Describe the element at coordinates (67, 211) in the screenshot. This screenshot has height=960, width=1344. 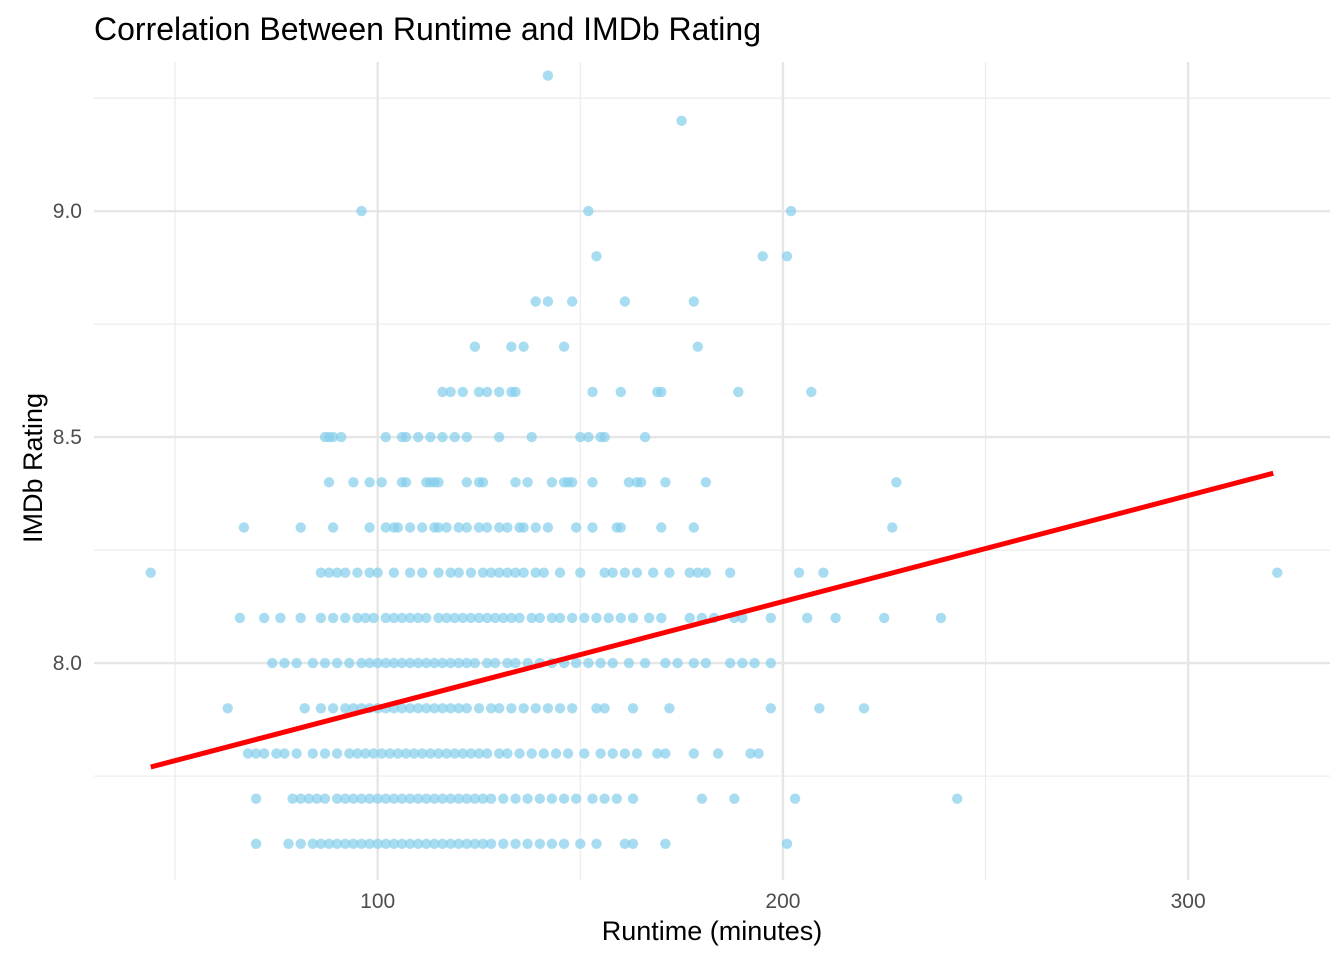
I see `y-tick-label: 9.0` at that location.